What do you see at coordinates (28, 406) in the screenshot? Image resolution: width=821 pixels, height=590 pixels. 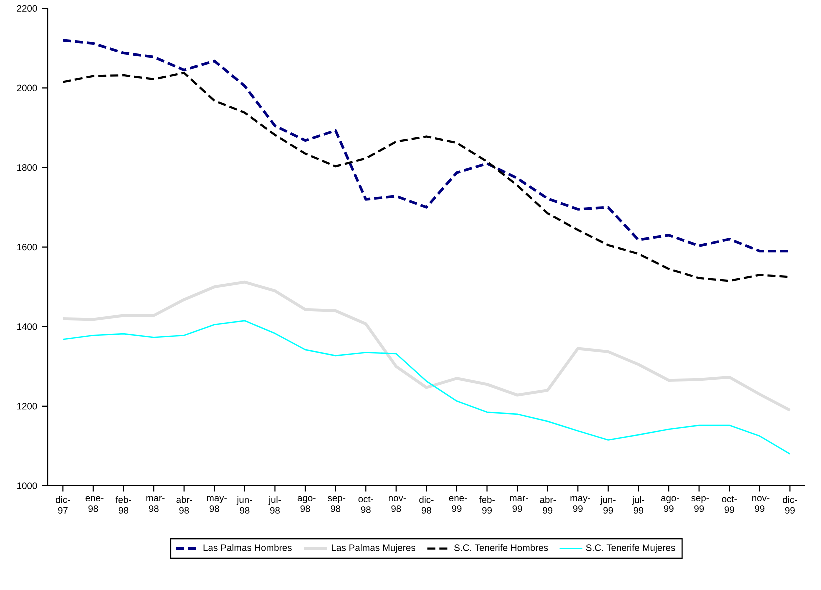 I see `y-tick-label: 1200` at bounding box center [28, 406].